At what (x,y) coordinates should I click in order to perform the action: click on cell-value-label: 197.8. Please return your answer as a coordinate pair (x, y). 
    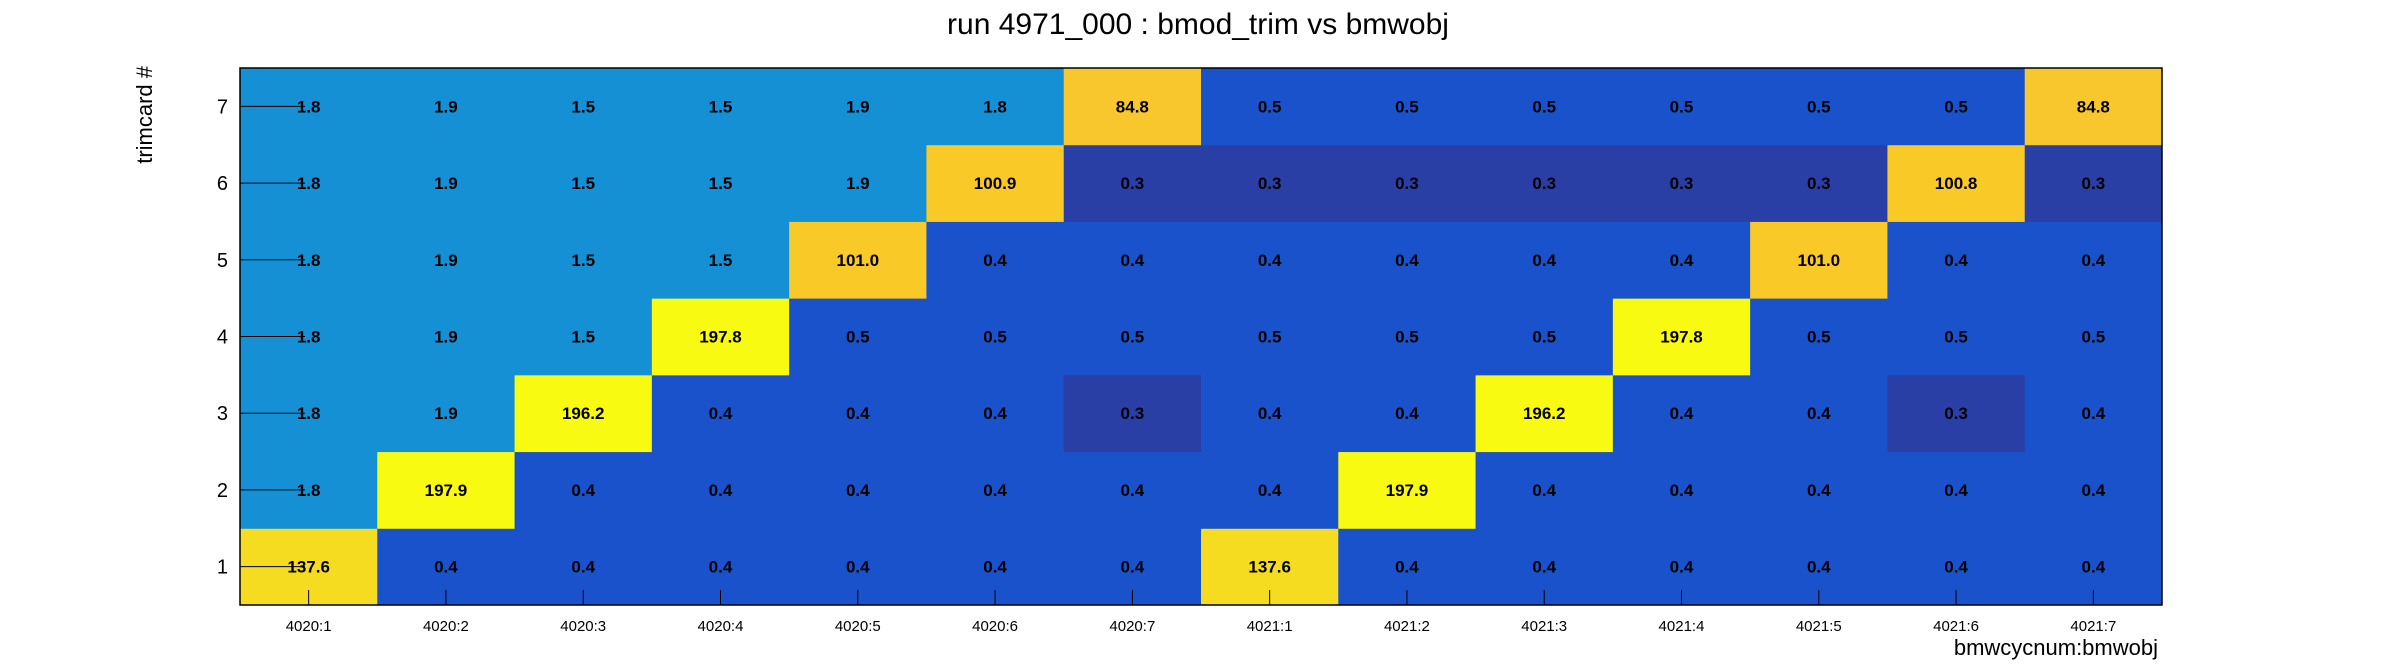
    Looking at the image, I should click on (720, 337).